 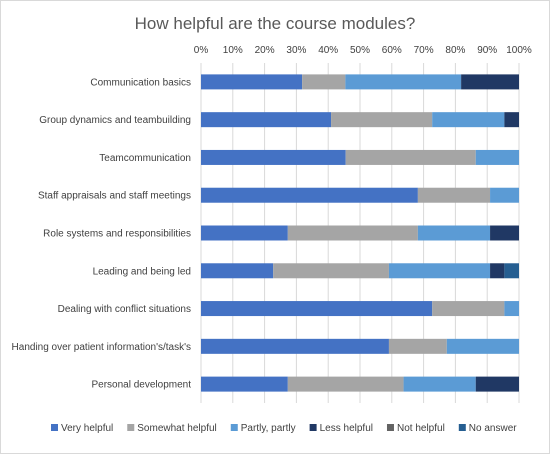 I want to click on x-tick-label: 40%, so click(x=328, y=50).